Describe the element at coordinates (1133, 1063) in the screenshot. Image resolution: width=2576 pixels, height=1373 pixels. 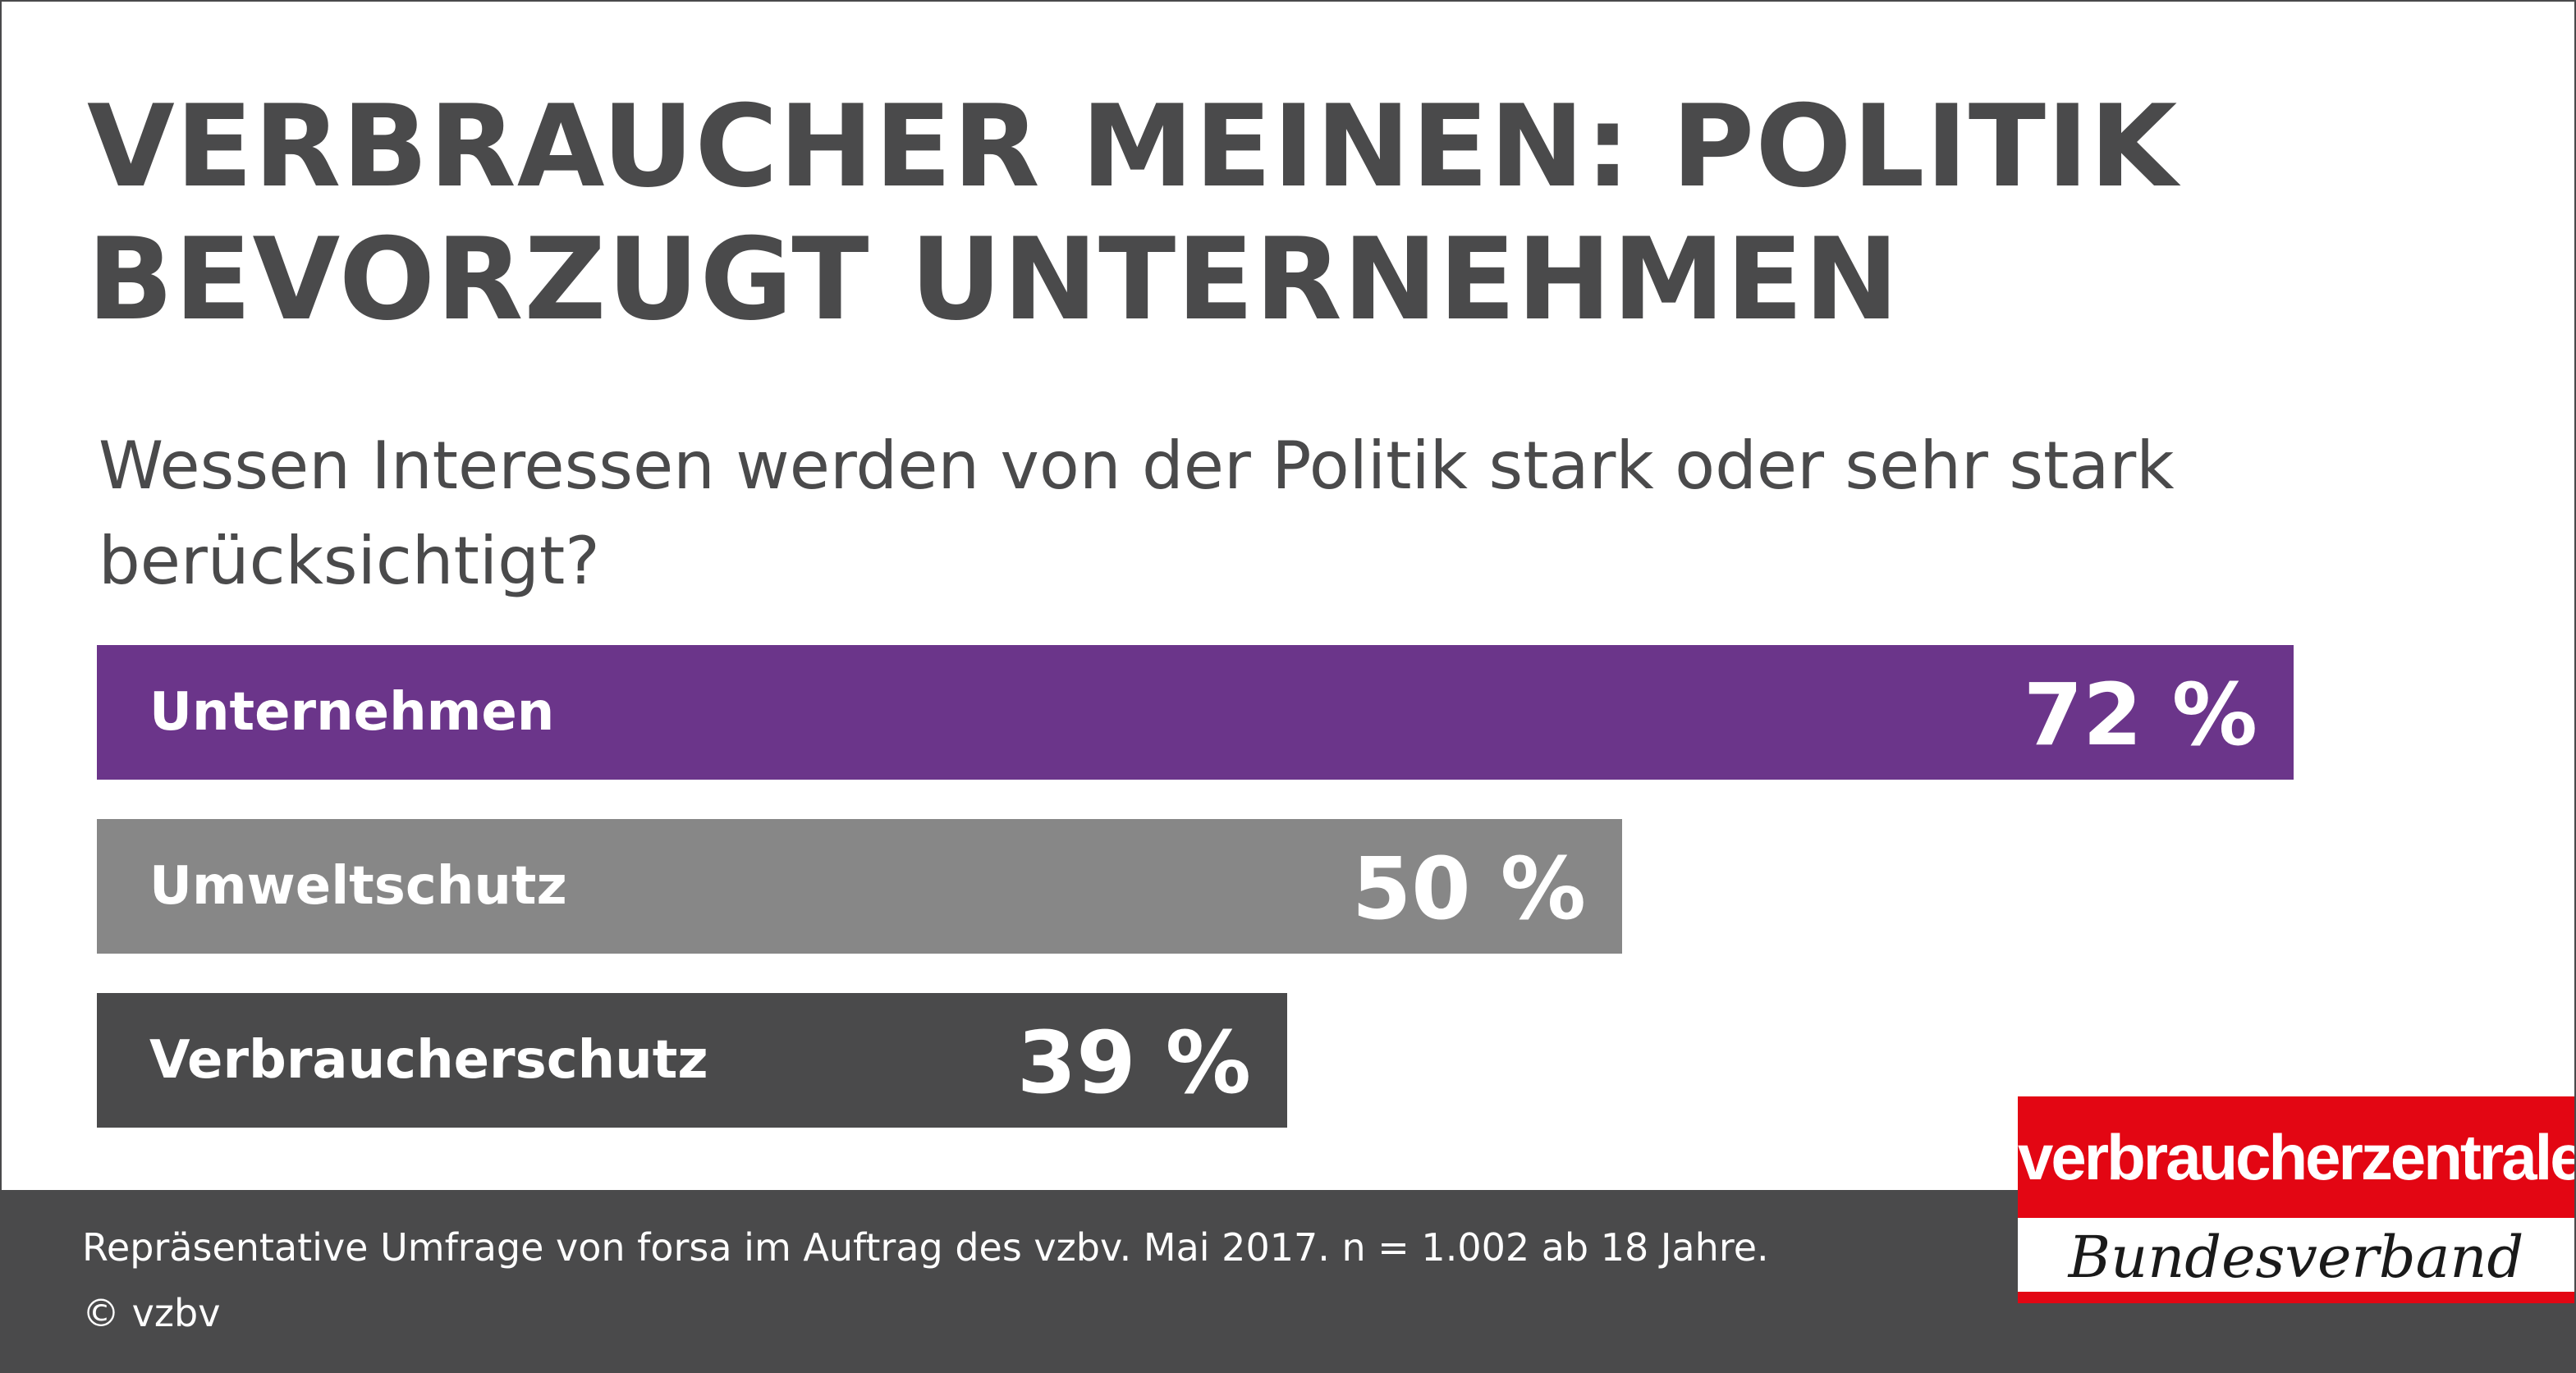
I see `bar-value-label: 39 %` at that location.